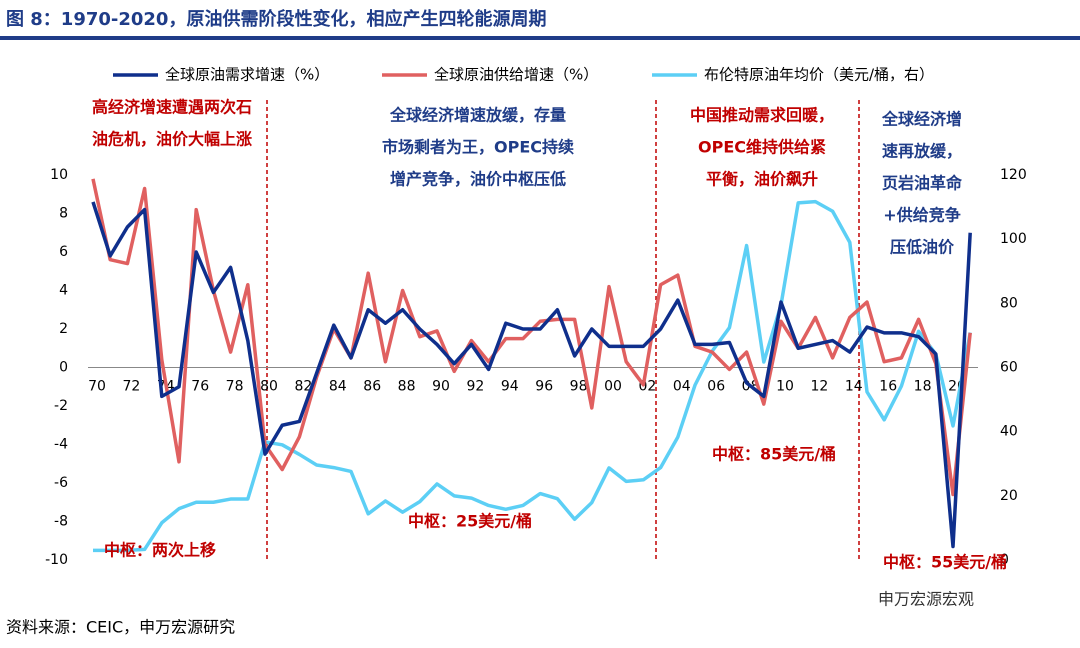 The height and width of the screenshot is (648, 1080). I want to click on y-tick-label: 8, so click(63, 214).